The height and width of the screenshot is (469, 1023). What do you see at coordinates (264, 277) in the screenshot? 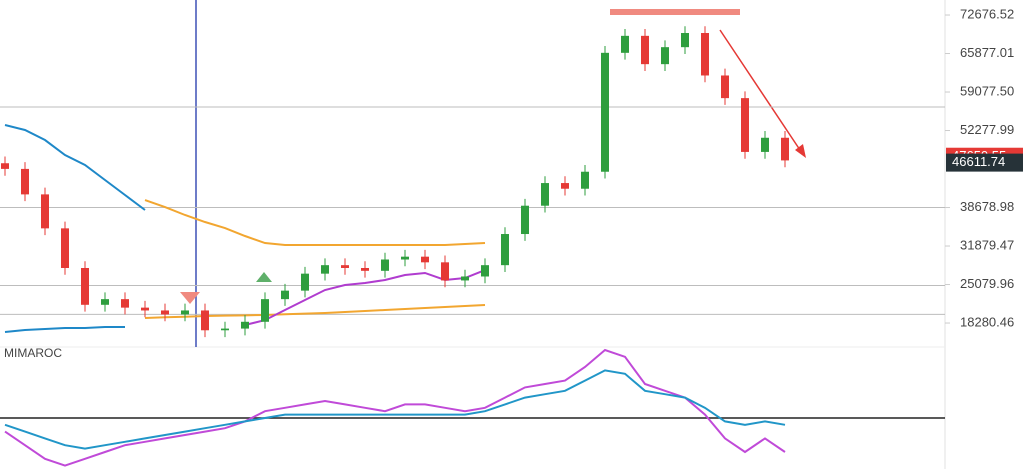
I see `buy-marker` at bounding box center [264, 277].